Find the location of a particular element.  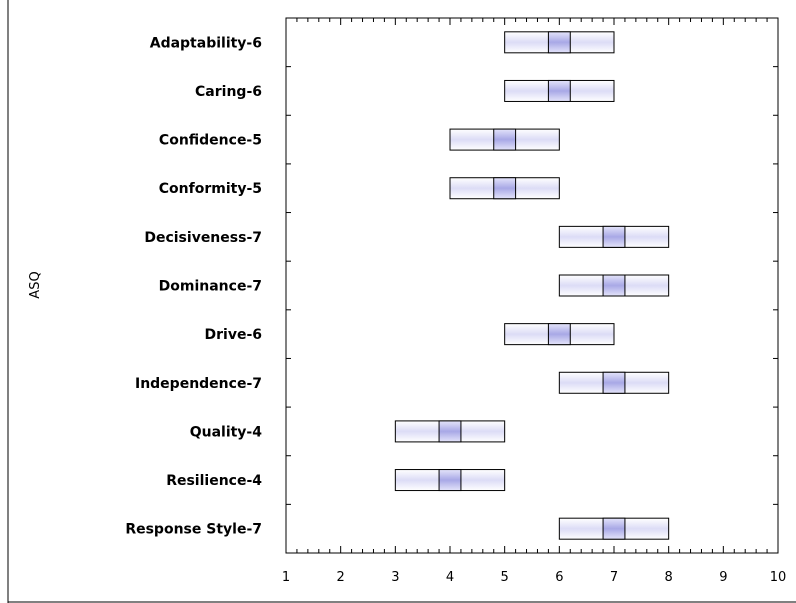

category-label: Independence-7 is located at coordinates (198, 384).